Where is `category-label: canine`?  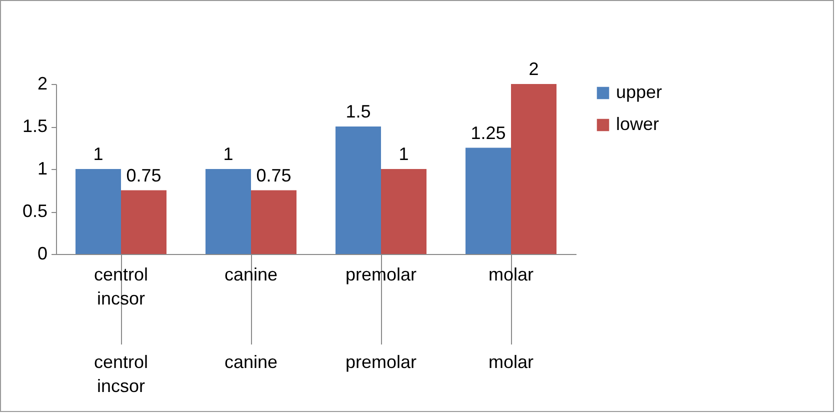 category-label: canine is located at coordinates (251, 362).